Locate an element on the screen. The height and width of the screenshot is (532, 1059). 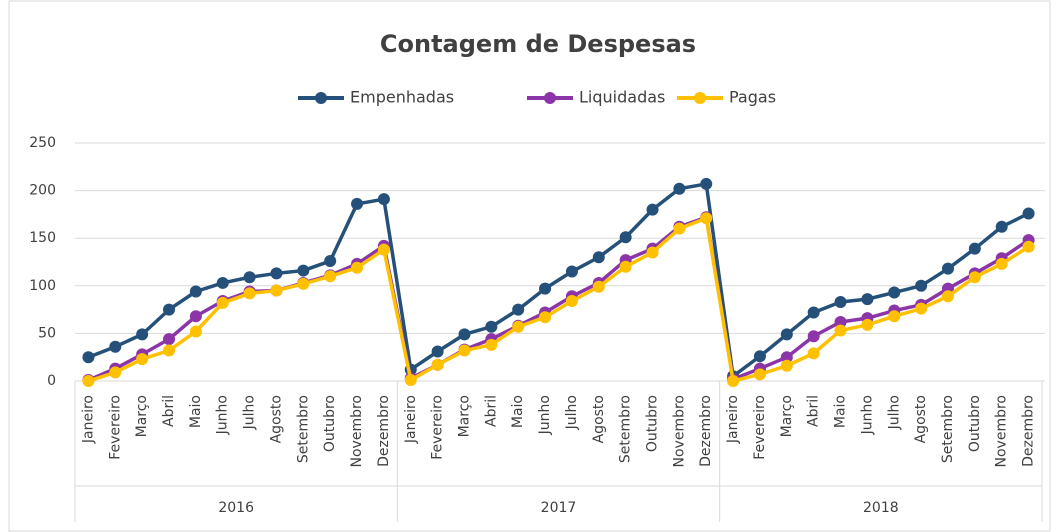
y-tick-label: 0 is located at coordinates (51, 381).